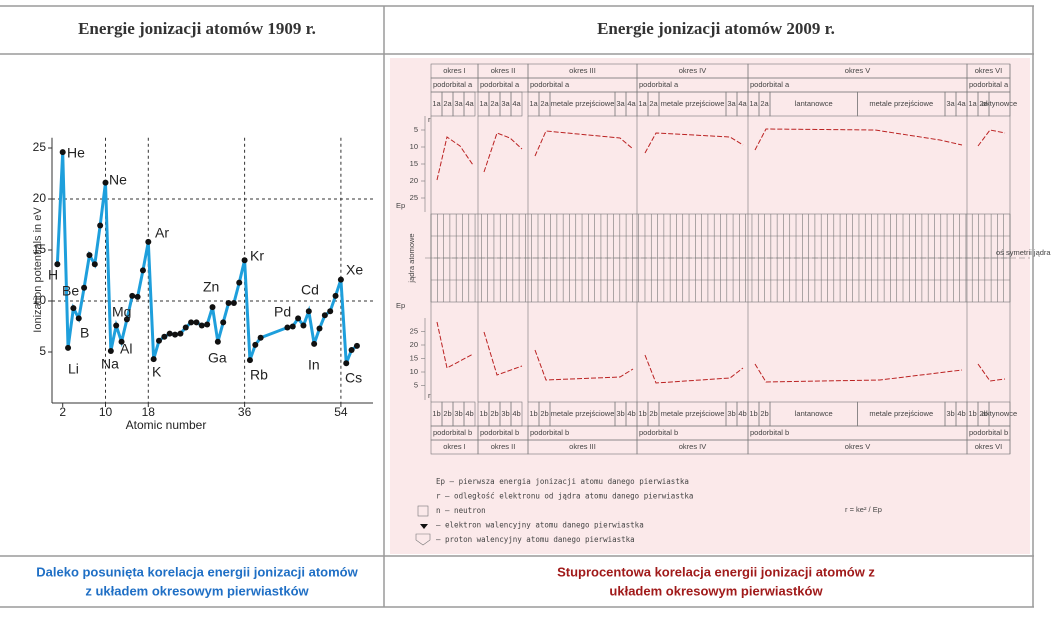 This screenshot has width=1054, height=620. I want to click on element-label: Kr, so click(257, 256).